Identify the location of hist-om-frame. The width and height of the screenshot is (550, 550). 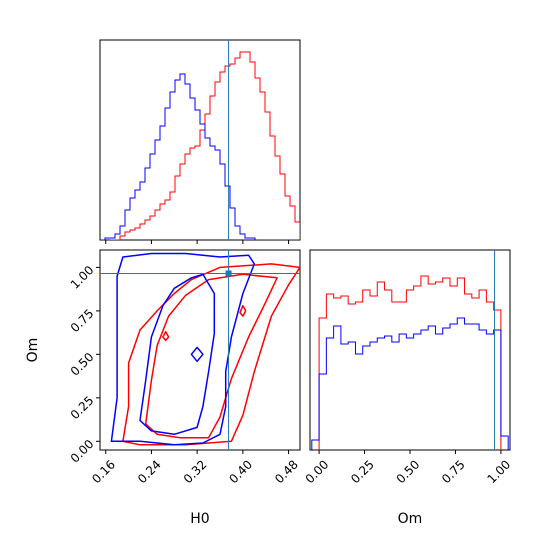
(410, 350).